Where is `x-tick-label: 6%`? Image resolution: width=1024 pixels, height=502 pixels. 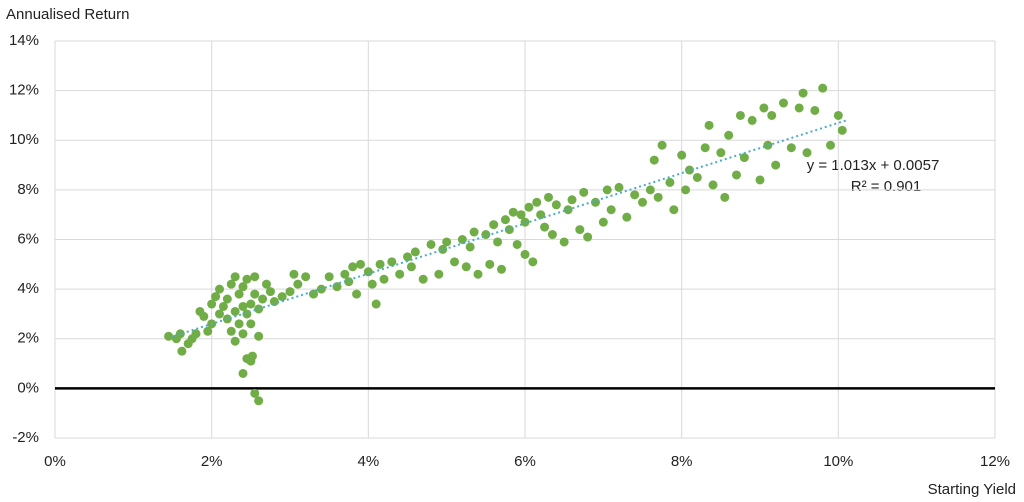 x-tick-label: 6% is located at coordinates (525, 461).